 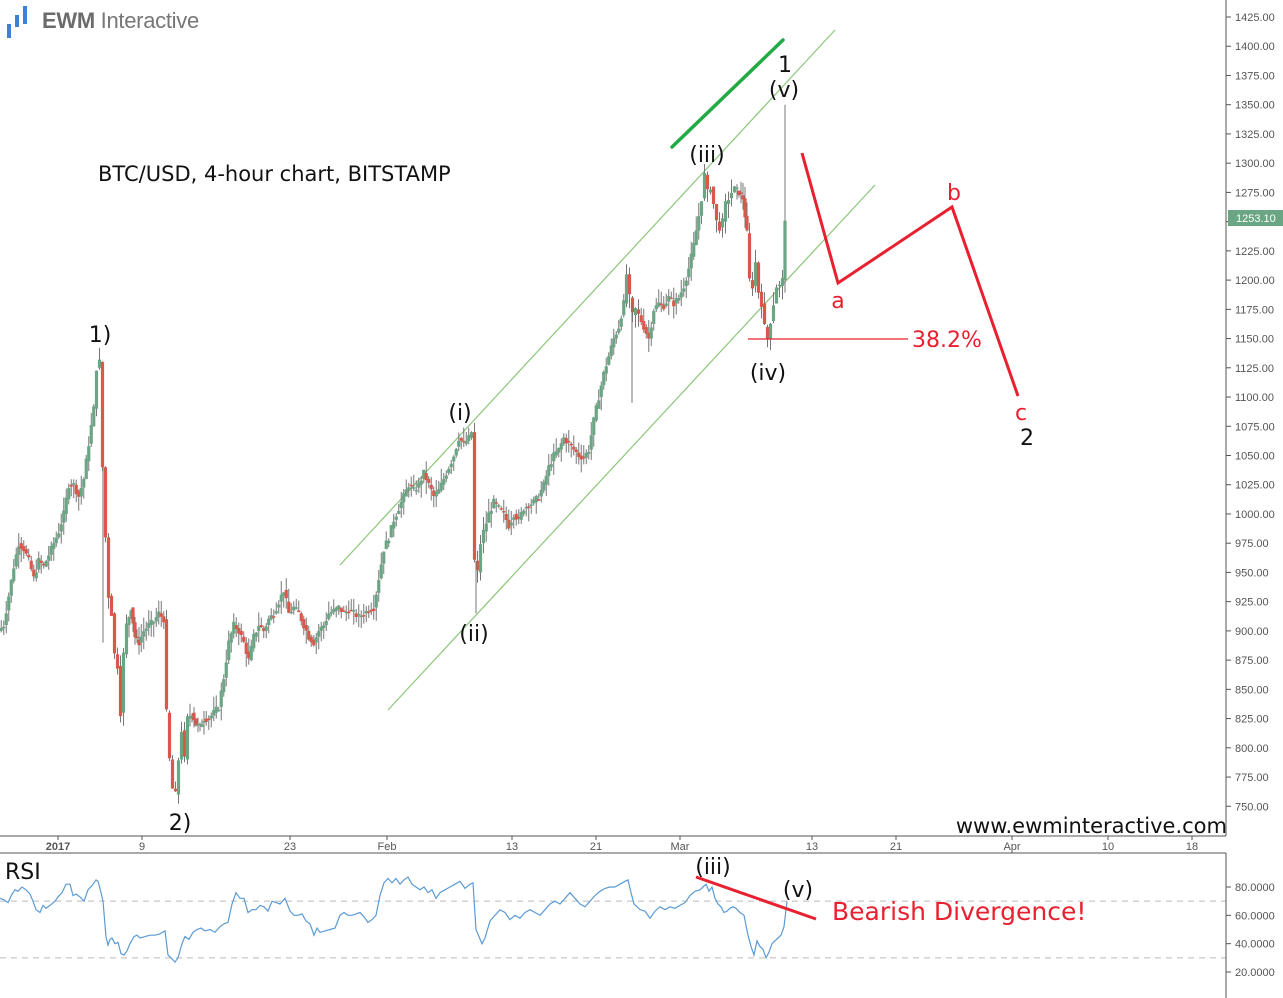 I want to click on date-tick: 18, so click(x=1192, y=847).